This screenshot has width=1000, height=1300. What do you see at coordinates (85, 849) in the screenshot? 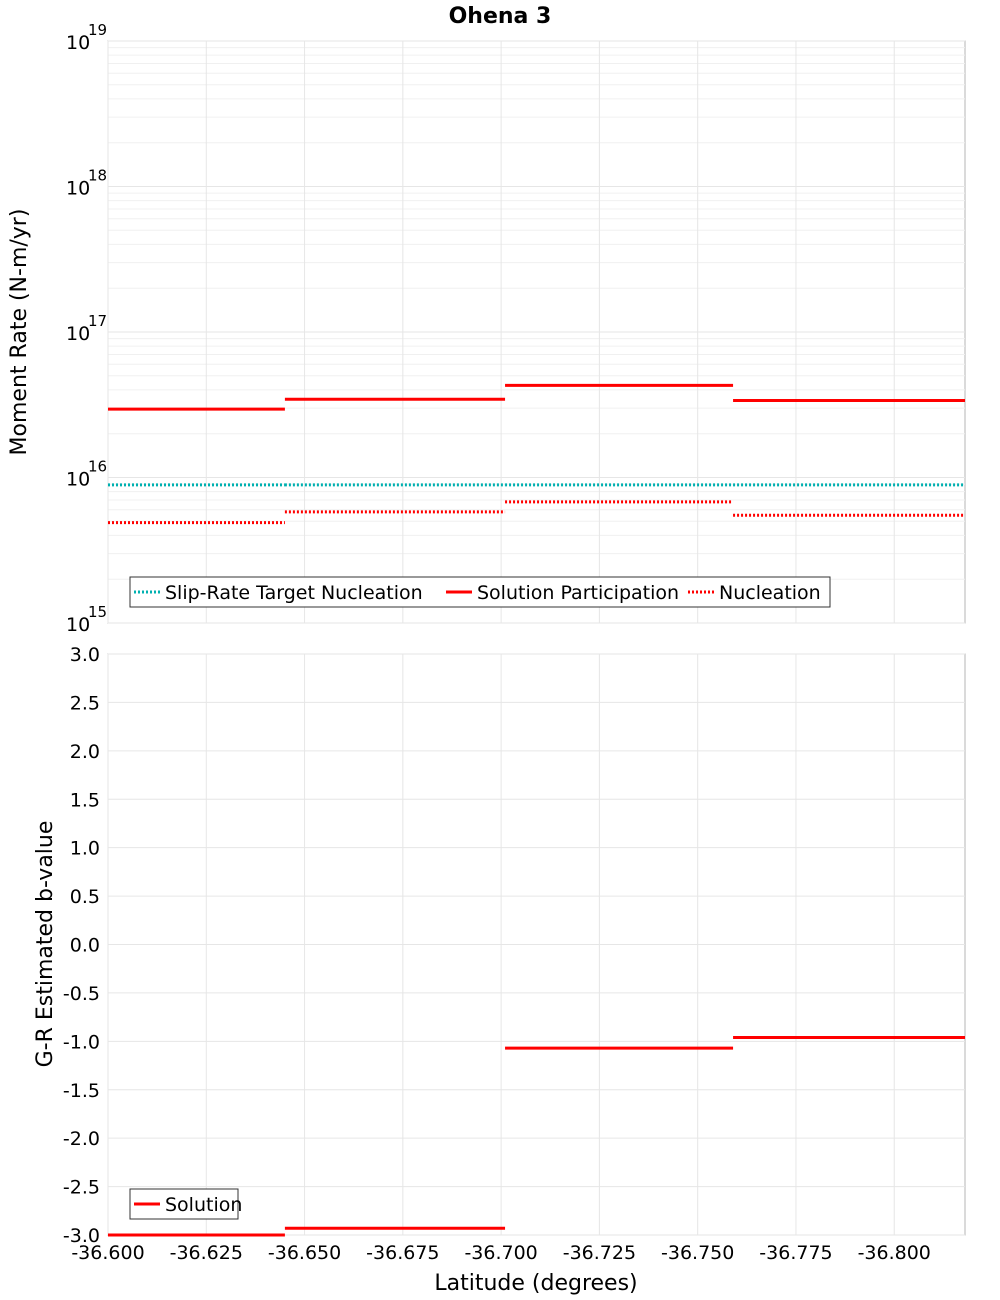
I see `b-value-y-tick-label: 1.0` at bounding box center [85, 849].